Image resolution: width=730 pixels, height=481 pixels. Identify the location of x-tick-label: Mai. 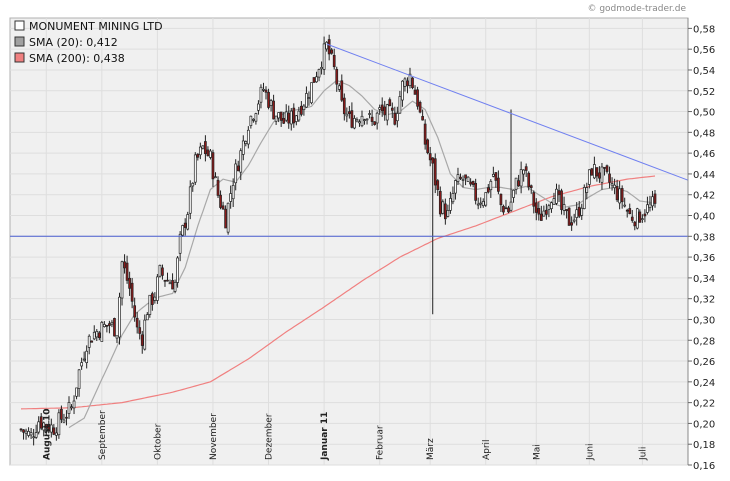
(537, 452).